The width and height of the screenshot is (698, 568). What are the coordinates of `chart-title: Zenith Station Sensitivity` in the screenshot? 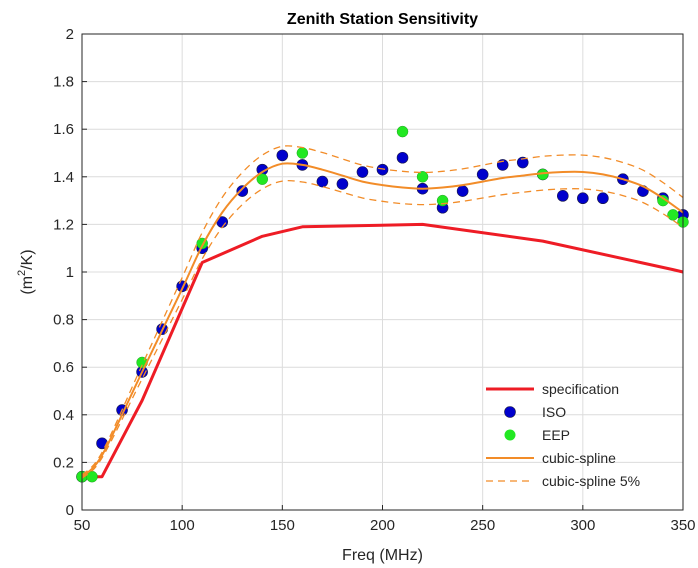 It's located at (382, 19).